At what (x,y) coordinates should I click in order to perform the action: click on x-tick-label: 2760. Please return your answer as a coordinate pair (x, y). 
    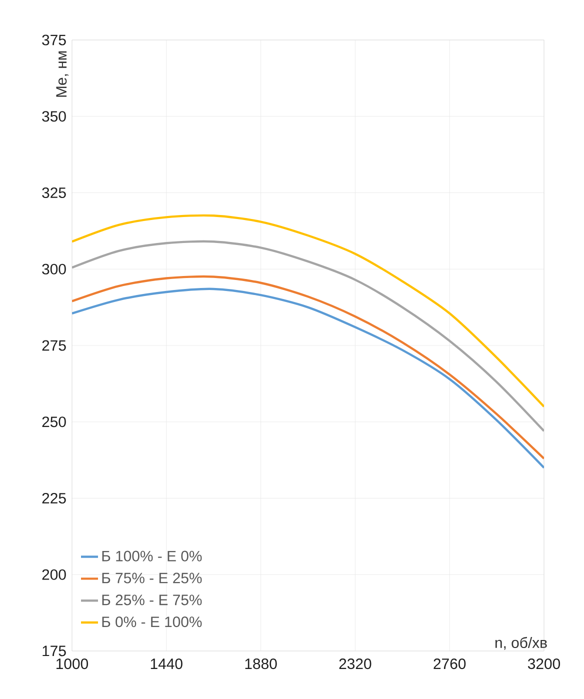
    Looking at the image, I should click on (450, 664).